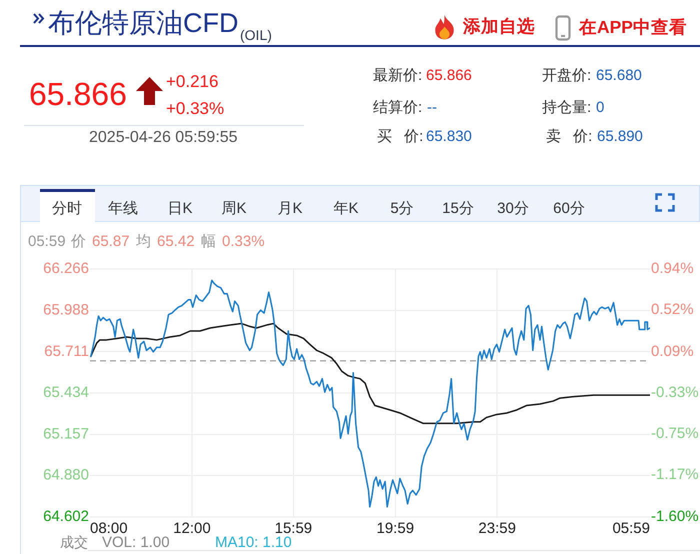  Describe the element at coordinates (619, 75) in the screenshot. I see `text: 65.680` at that location.